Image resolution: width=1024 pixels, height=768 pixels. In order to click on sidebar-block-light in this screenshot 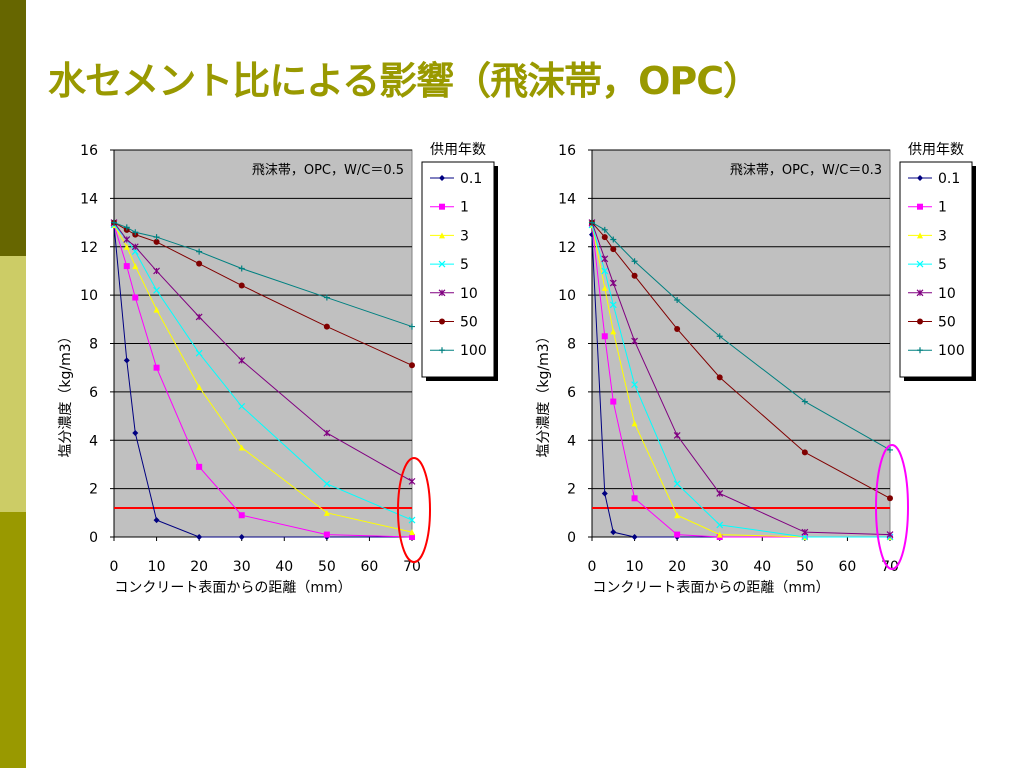, I will do `click(13, 384)`.